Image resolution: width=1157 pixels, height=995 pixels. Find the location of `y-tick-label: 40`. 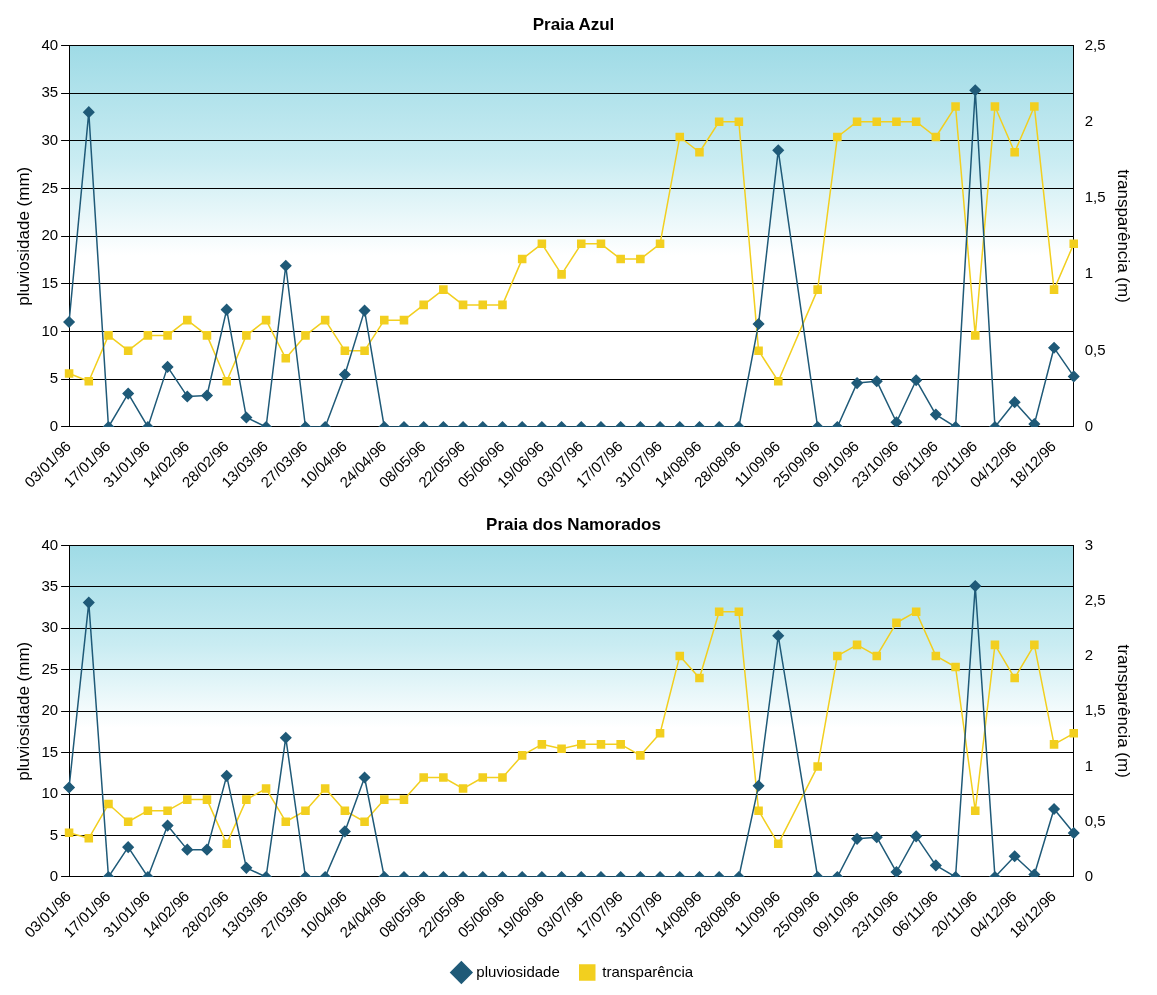

y-tick-label: 40 is located at coordinates (50, 544).